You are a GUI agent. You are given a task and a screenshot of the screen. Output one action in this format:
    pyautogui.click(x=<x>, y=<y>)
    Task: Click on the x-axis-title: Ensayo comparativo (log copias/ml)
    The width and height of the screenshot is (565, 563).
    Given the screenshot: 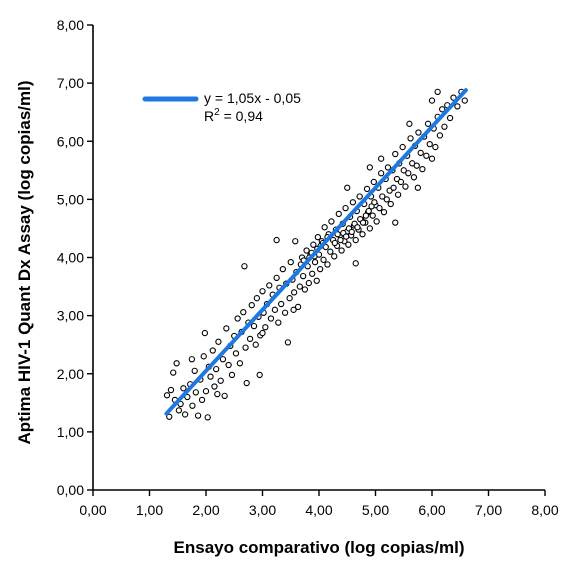 What is the action you would take?
    pyautogui.click(x=319, y=547)
    